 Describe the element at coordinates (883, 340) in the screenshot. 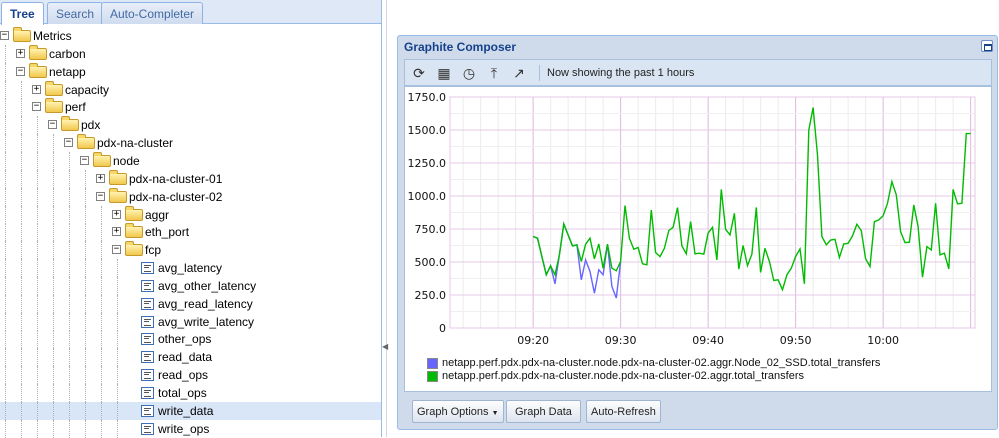

I see `x-tick-label: 10:00` at that location.